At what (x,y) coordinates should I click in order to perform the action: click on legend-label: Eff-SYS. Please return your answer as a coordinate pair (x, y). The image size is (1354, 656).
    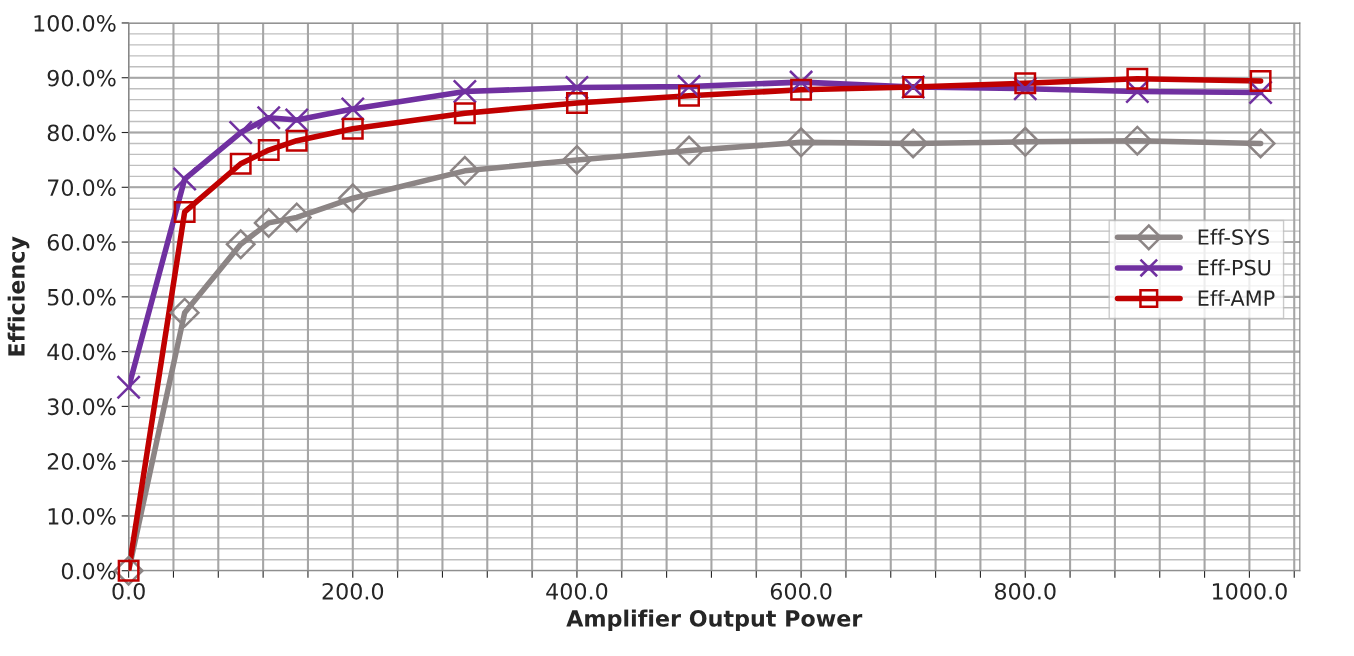
    Looking at the image, I should click on (1233, 236).